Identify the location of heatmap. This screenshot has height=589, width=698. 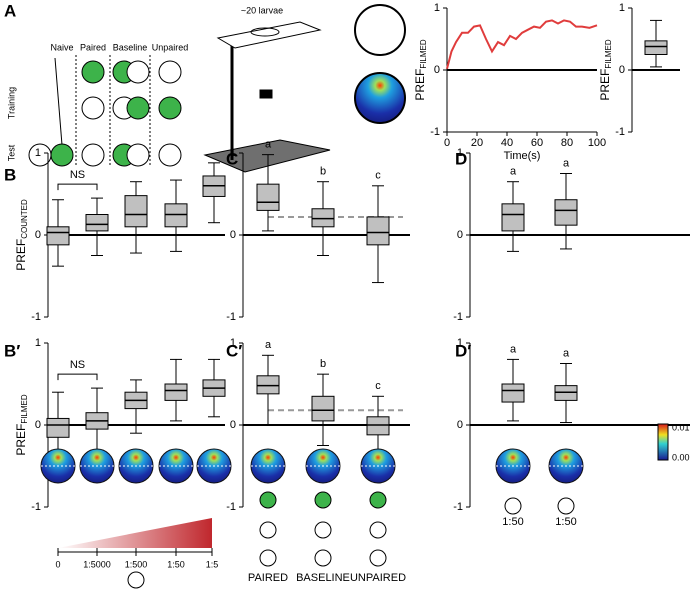
(380, 98).